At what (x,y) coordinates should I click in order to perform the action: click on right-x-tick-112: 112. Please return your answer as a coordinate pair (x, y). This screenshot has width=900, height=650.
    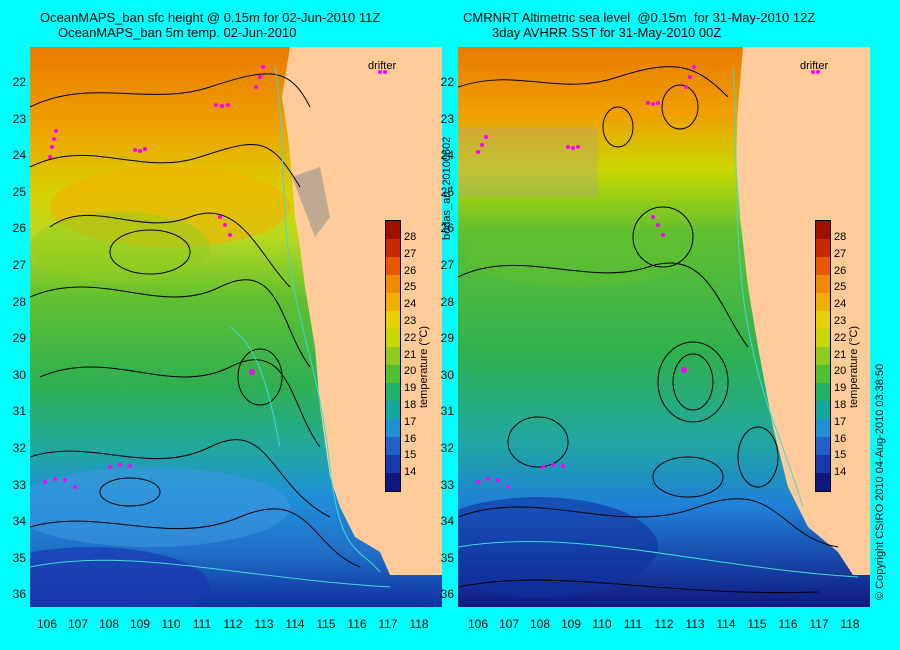
    Looking at the image, I should click on (664, 624).